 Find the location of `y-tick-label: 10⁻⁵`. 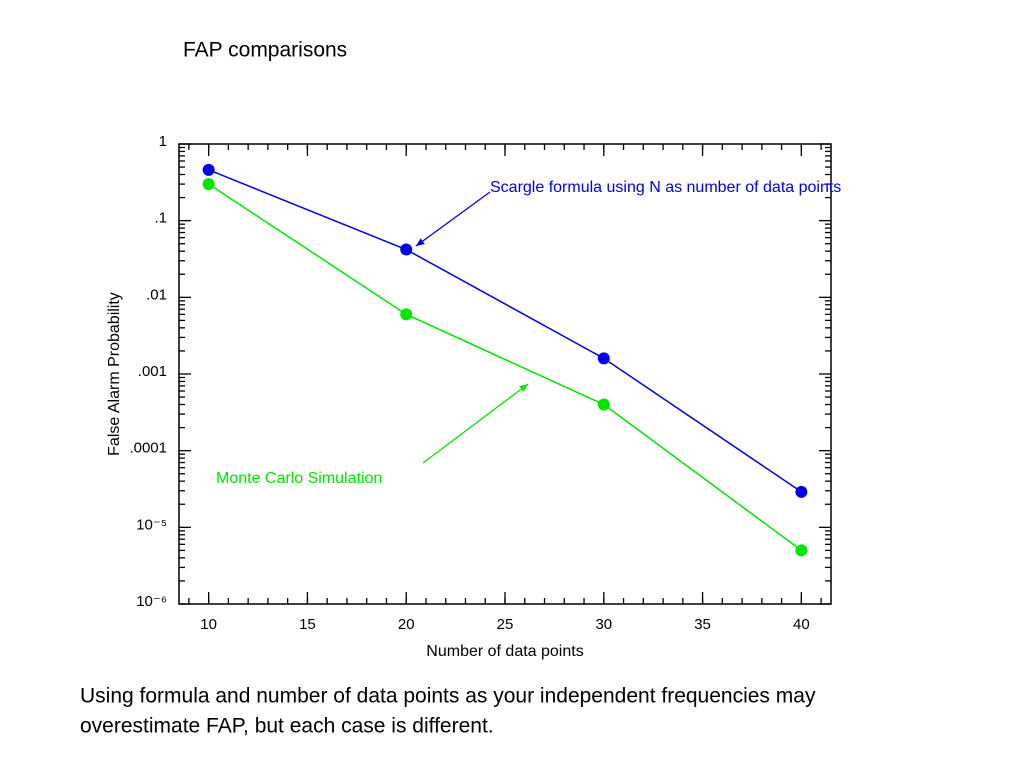

y-tick-label: 10⁻⁵ is located at coordinates (151, 524).